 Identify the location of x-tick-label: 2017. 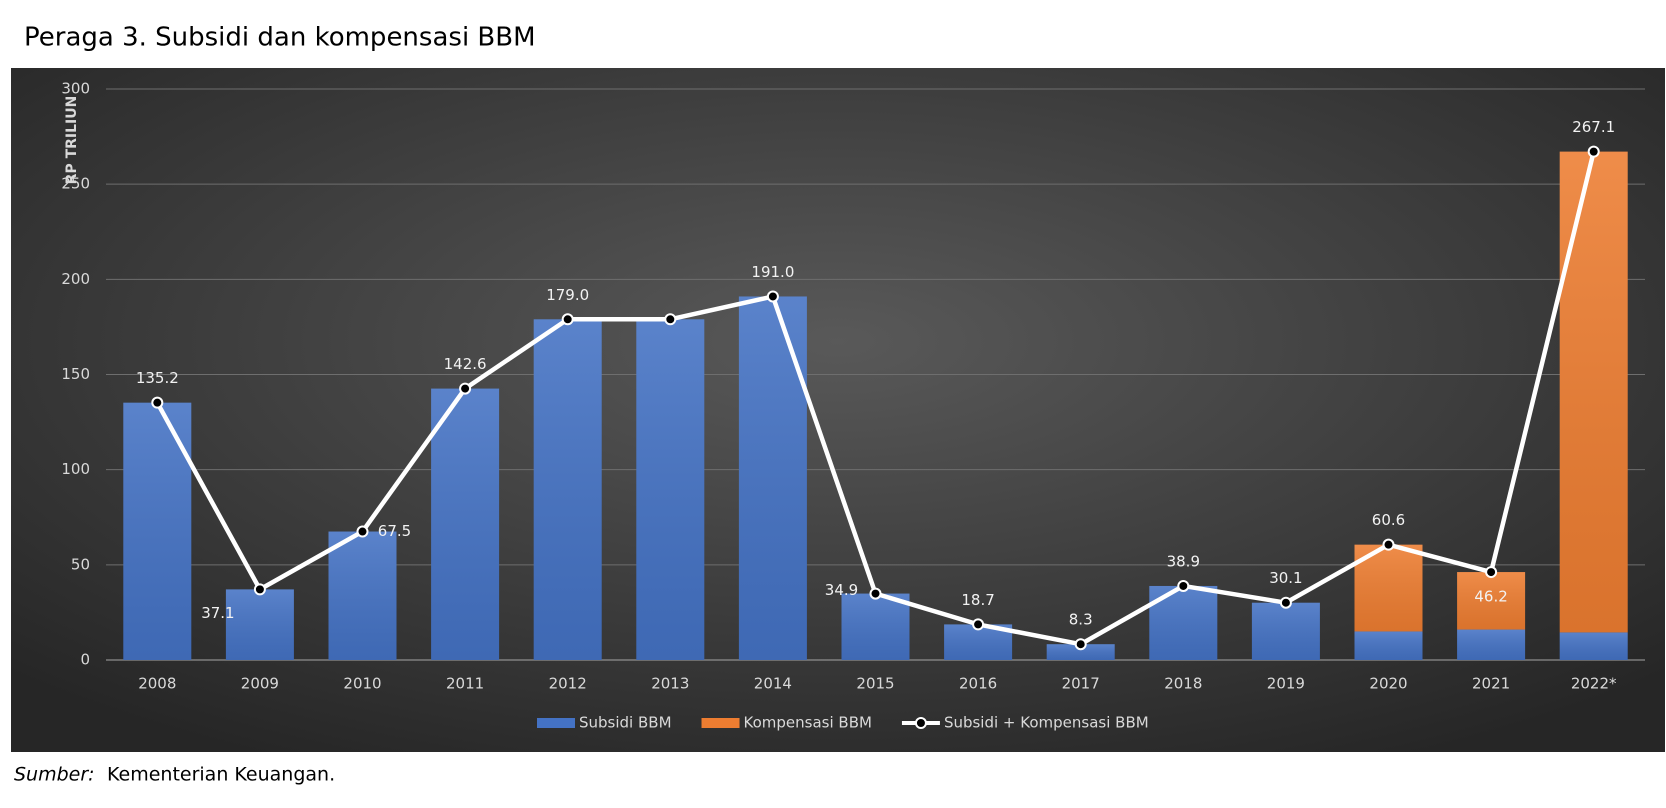
(1081, 684).